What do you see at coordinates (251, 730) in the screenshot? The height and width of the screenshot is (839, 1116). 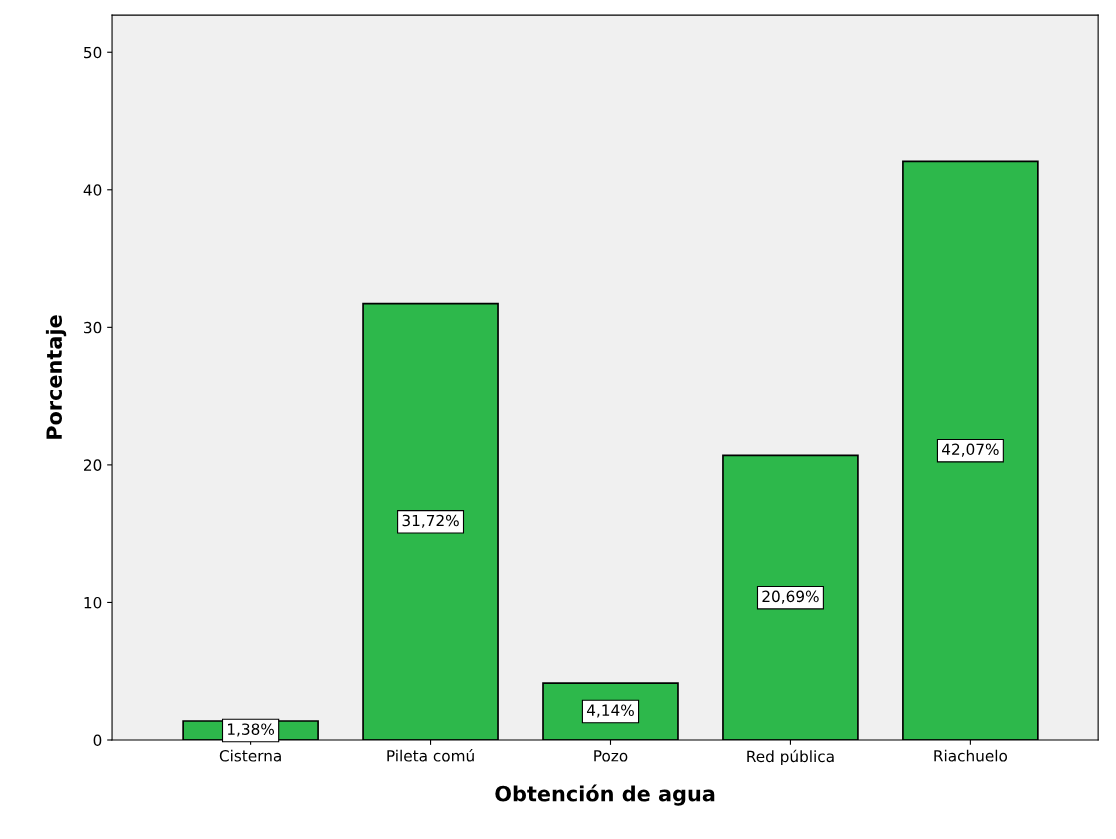 I see `data-label: 1,38%` at bounding box center [251, 730].